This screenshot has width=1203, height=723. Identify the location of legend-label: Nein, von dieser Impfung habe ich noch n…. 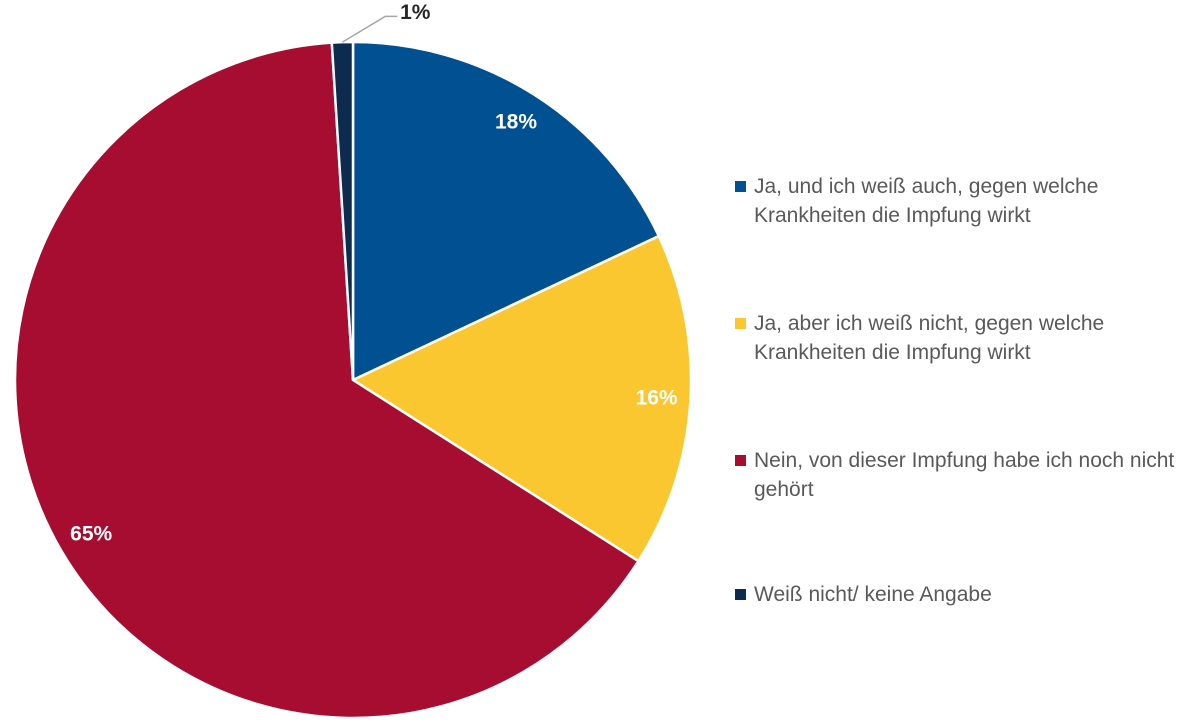
(964, 475).